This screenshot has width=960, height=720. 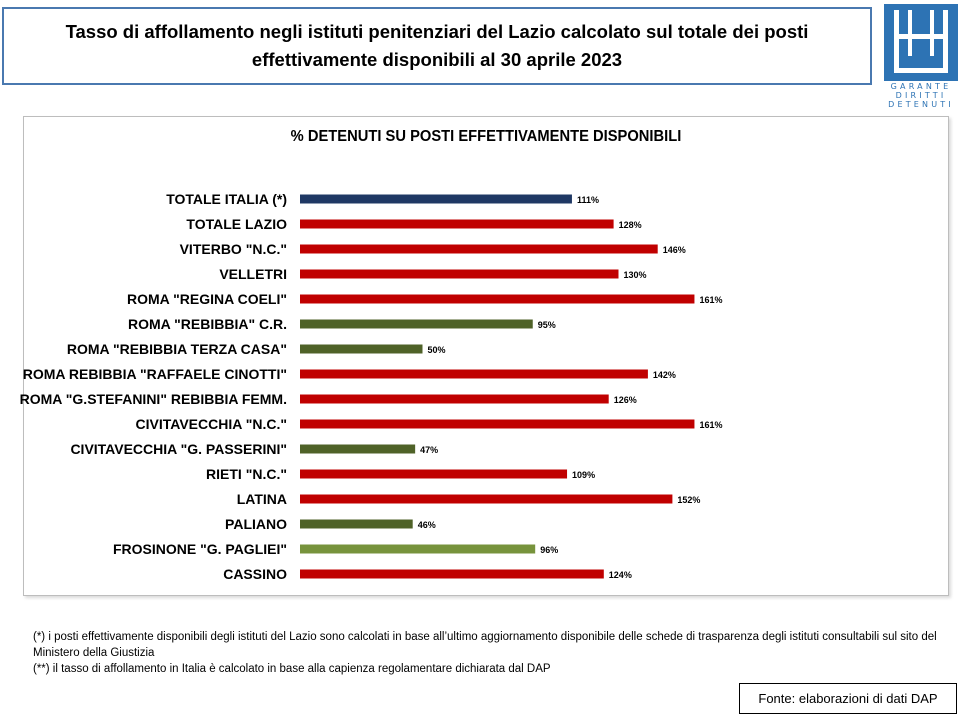 I want to click on data-label: 95%, so click(x=547, y=325).